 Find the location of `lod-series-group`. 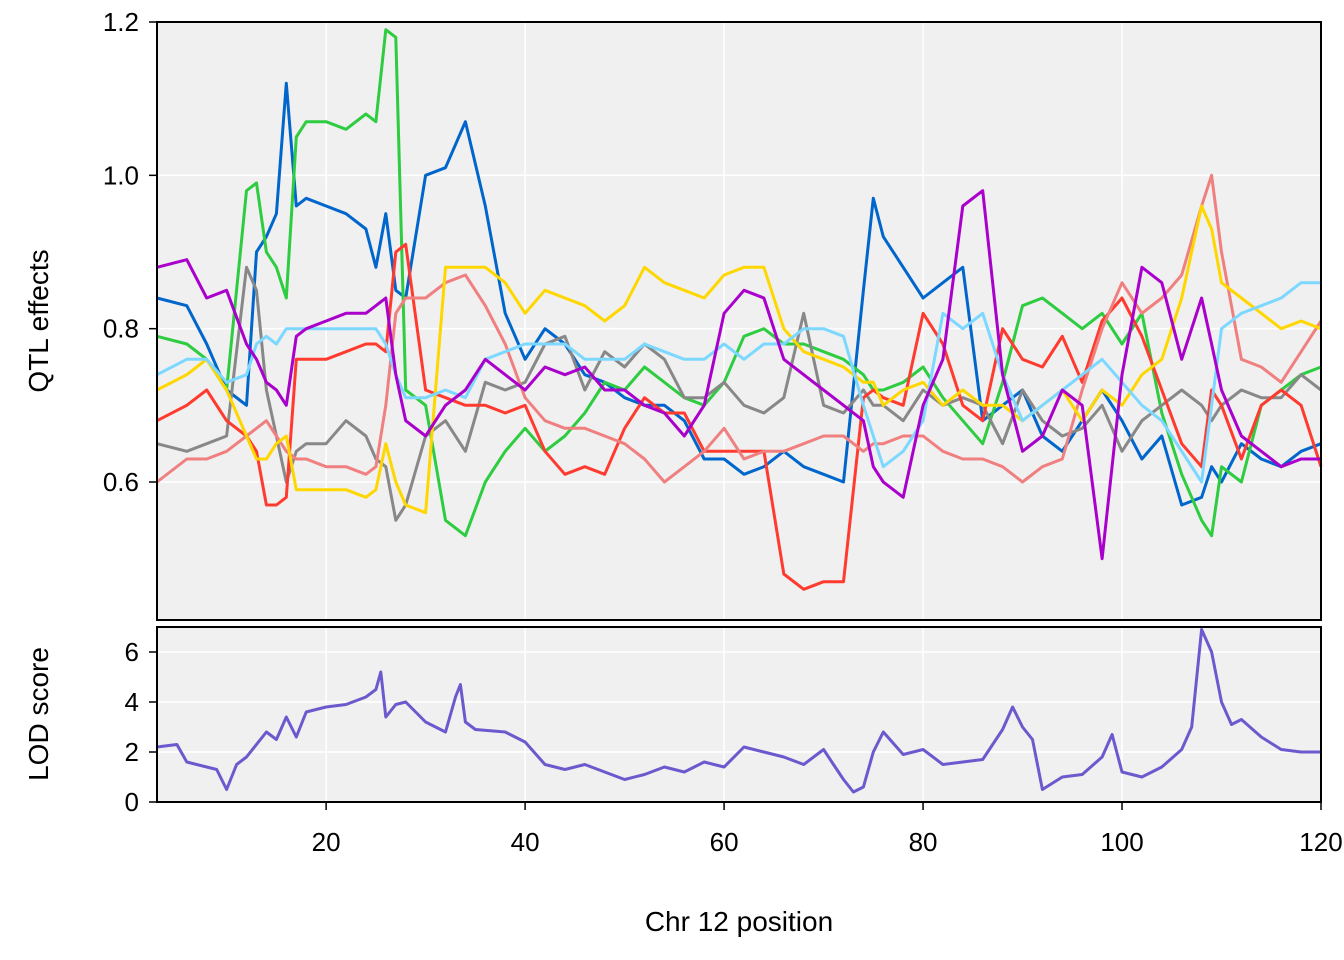

lod-series-group is located at coordinates (738, 711).